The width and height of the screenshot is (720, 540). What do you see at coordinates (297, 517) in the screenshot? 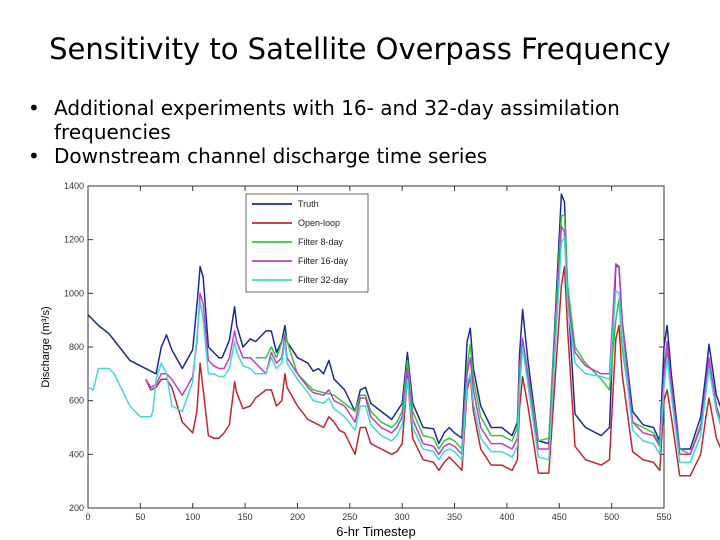
I see `x-tick-label: 200` at bounding box center [297, 517].